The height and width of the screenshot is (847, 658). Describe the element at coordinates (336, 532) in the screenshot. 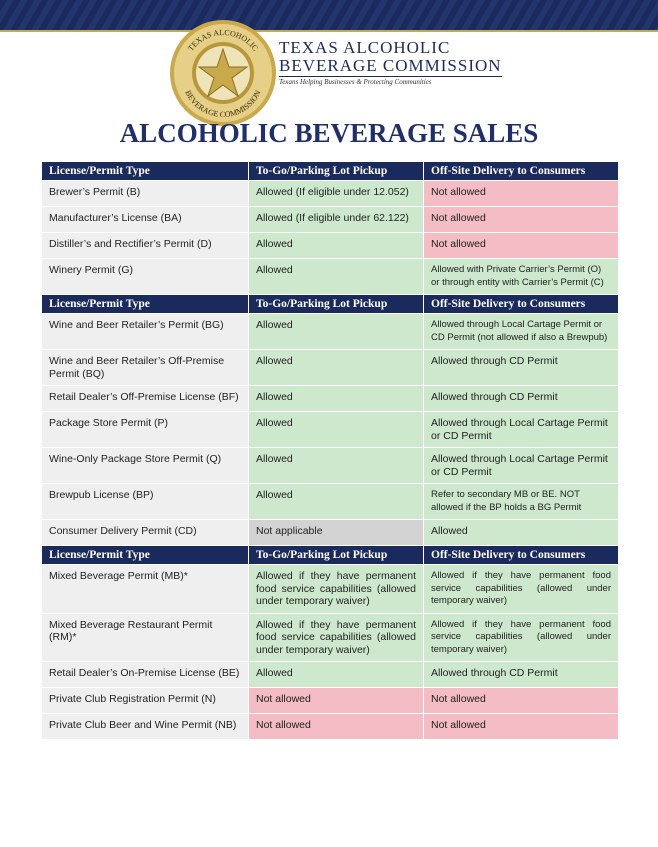

I see `table-cell: Not applicable` at that location.